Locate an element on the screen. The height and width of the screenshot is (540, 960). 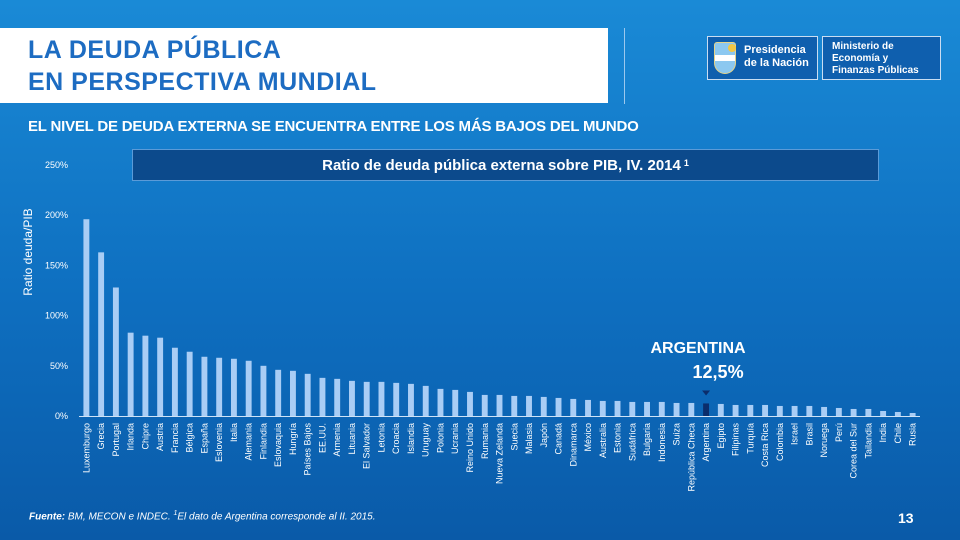
ministerio-line3: Finanzas Públicas is located at coordinates (875, 70).